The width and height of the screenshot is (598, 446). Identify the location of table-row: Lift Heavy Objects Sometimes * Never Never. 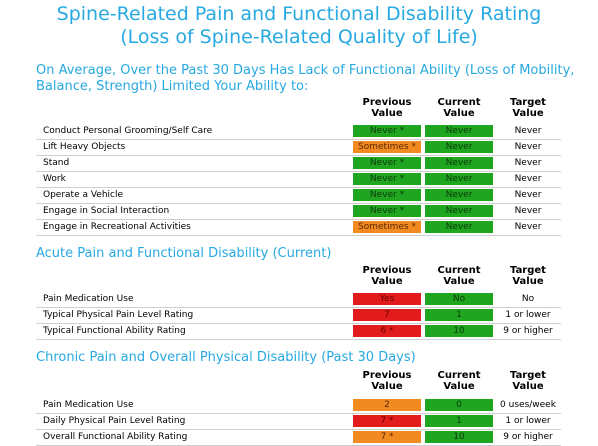
(298, 147).